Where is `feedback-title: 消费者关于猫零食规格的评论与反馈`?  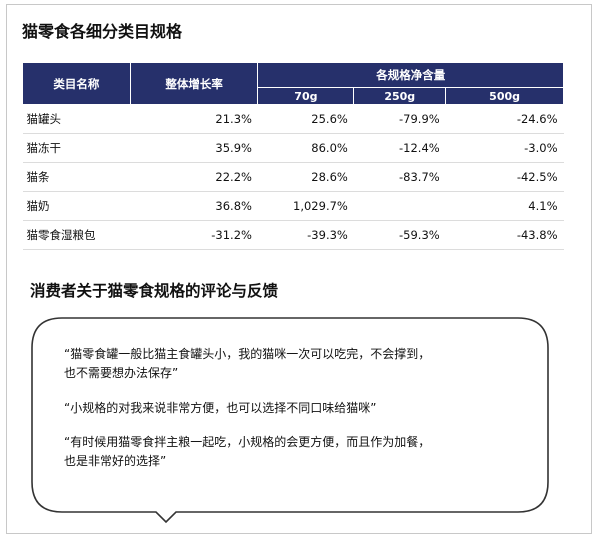 feedback-title: 消费者关于猫零食规格的评论与反馈 is located at coordinates (154, 291).